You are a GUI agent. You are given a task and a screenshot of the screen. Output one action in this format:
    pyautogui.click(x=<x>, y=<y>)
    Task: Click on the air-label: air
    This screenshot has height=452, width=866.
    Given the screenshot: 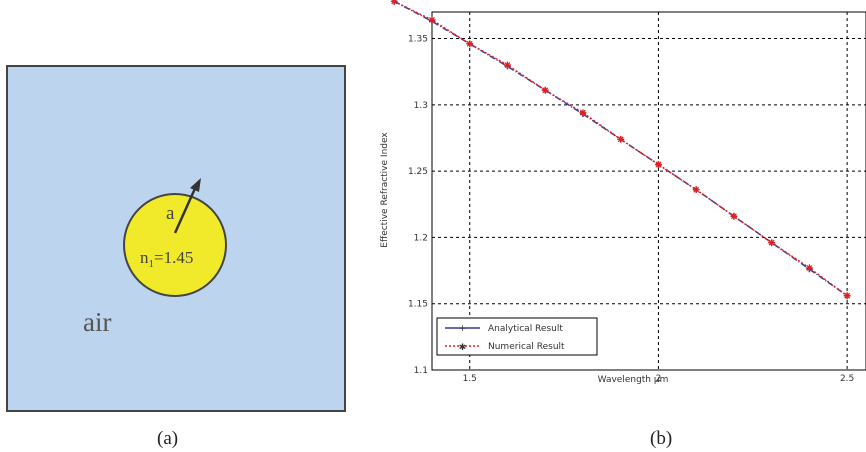 What is the action you would take?
    pyautogui.click(x=97, y=322)
    